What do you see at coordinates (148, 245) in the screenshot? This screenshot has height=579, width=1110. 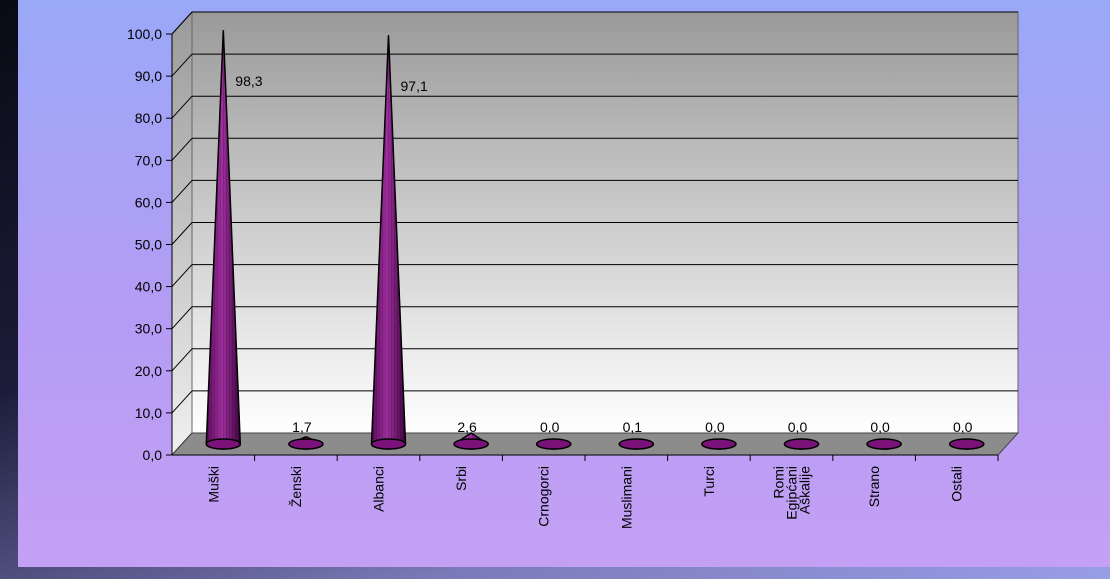 I see `y-tick-label: 50,0` at bounding box center [148, 245].